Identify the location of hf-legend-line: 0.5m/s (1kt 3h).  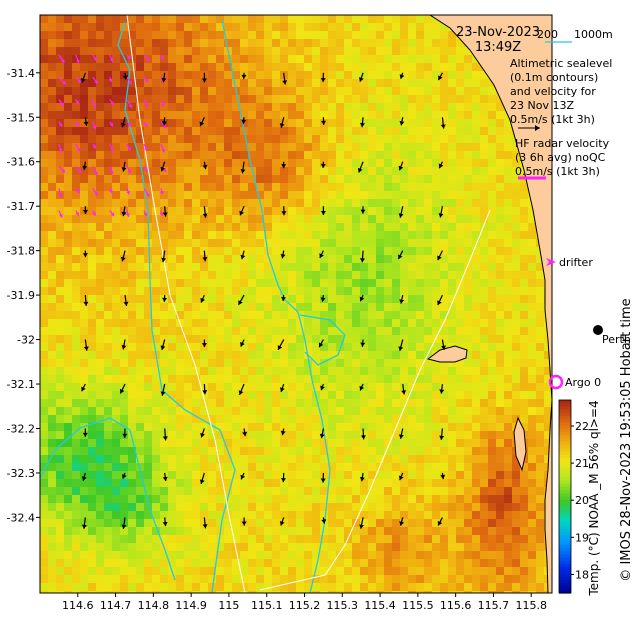
(557, 171).